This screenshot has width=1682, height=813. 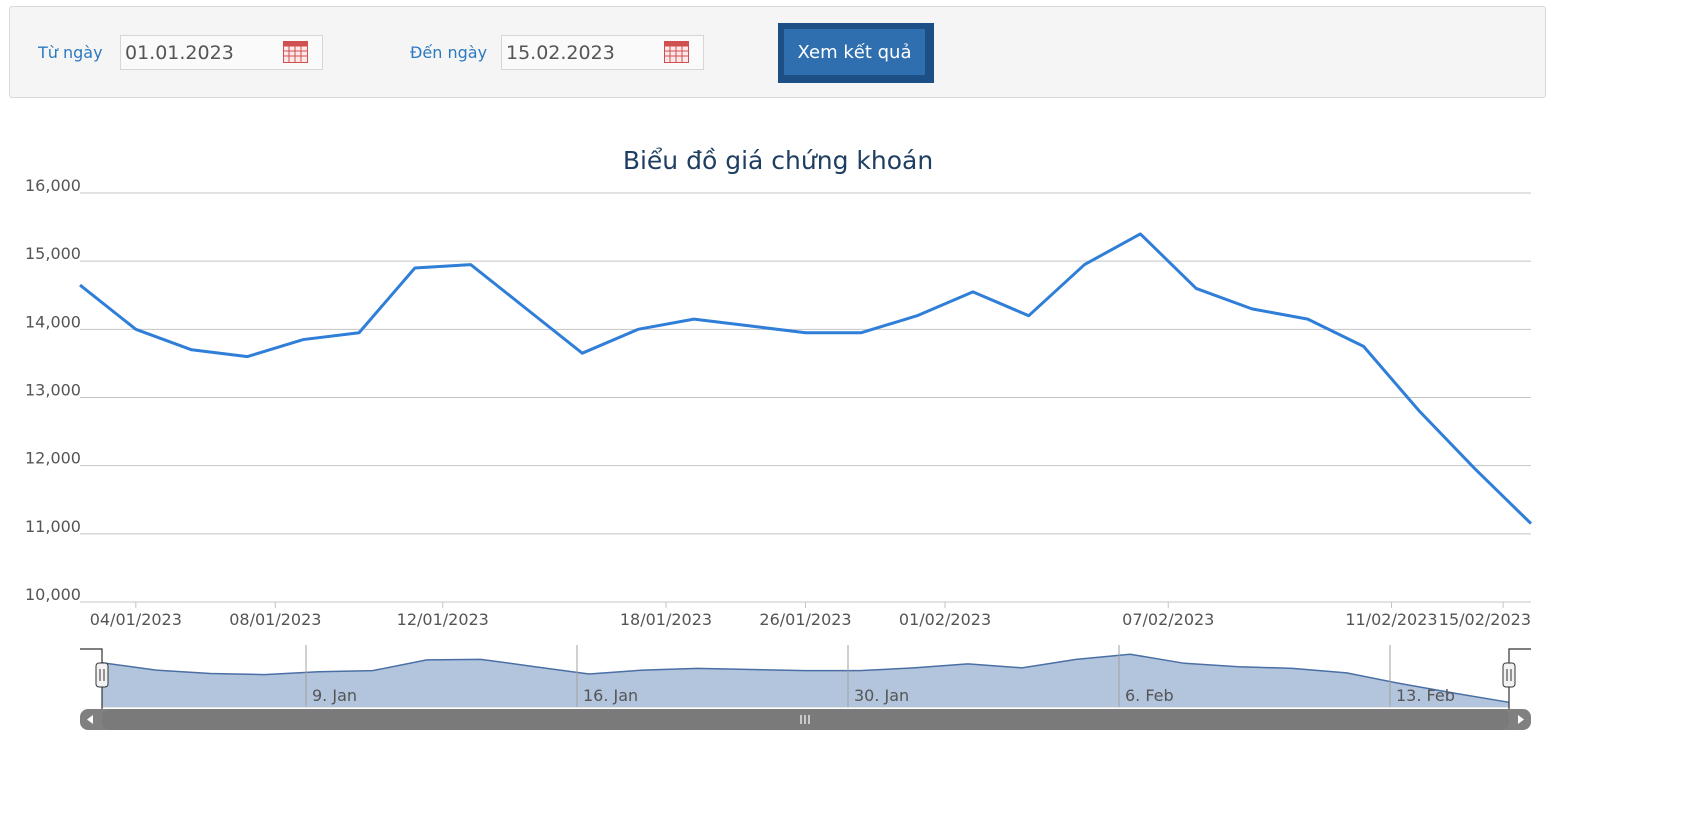 I want to click on scrollbar-grip-icon, so click(x=805, y=719).